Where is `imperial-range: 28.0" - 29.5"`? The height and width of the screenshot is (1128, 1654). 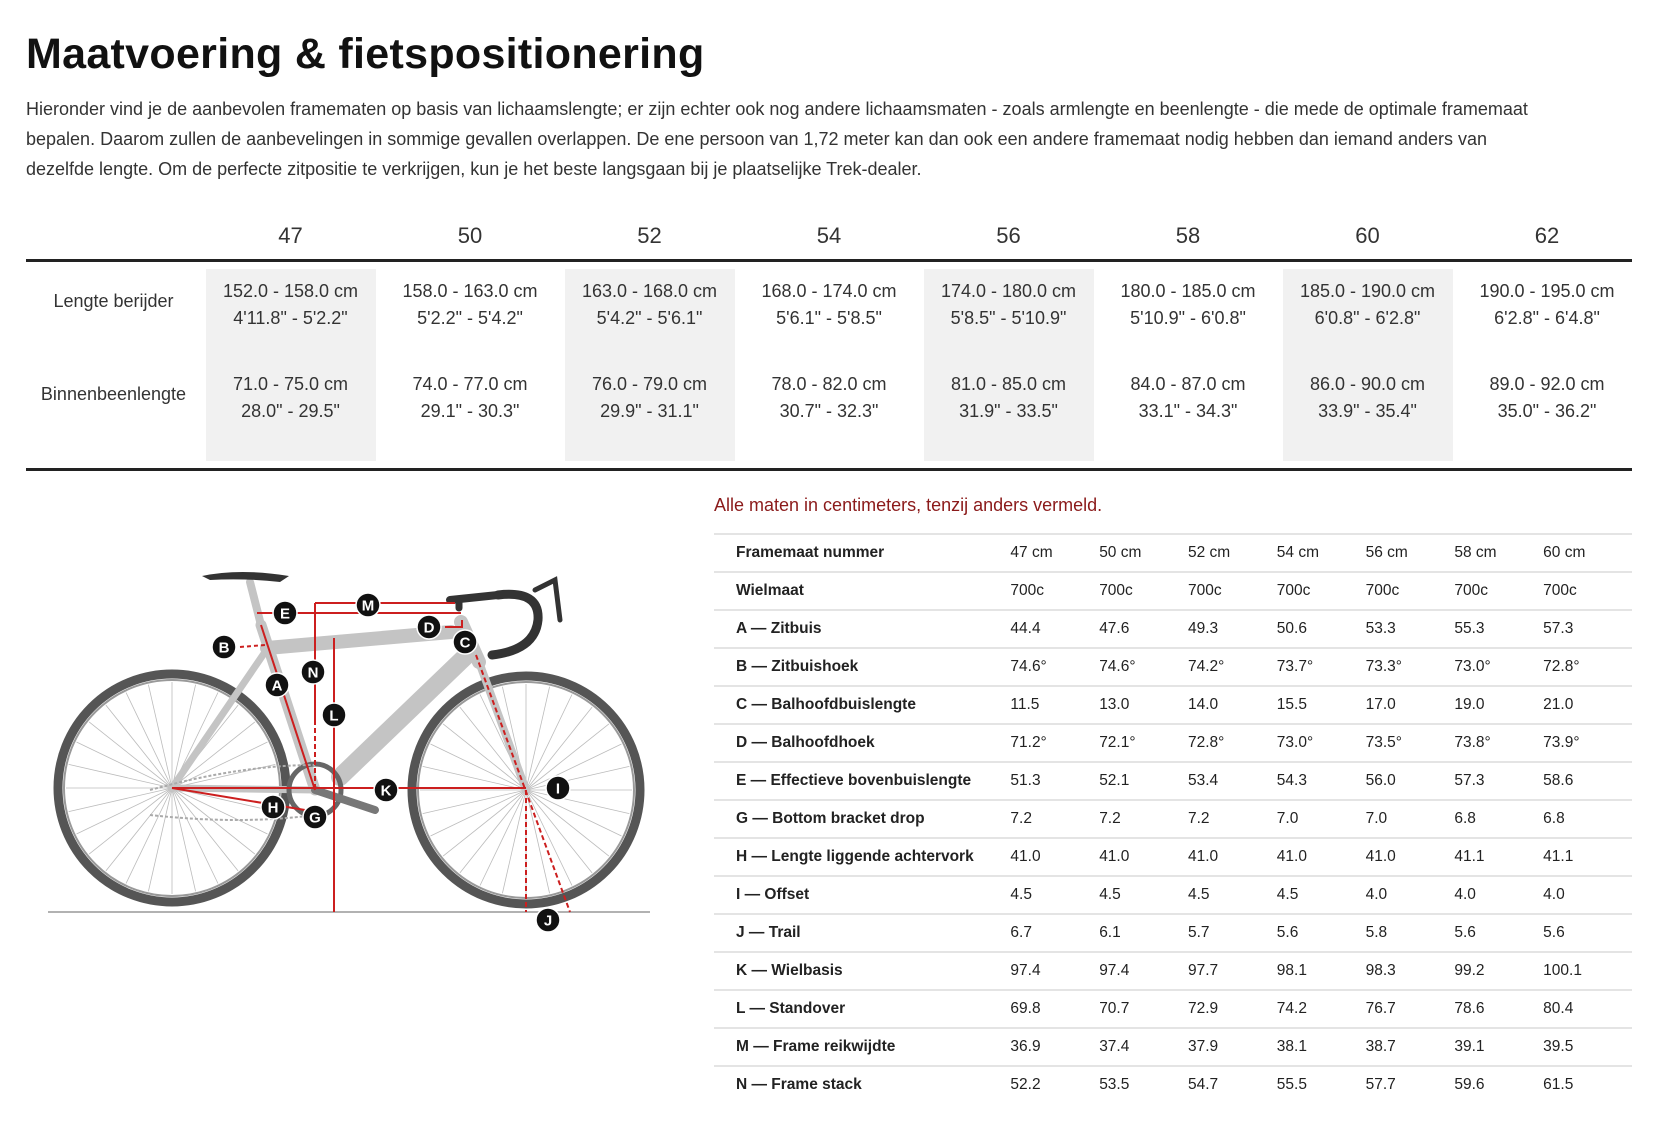
imperial-range: 28.0" - 29.5" is located at coordinates (290, 411).